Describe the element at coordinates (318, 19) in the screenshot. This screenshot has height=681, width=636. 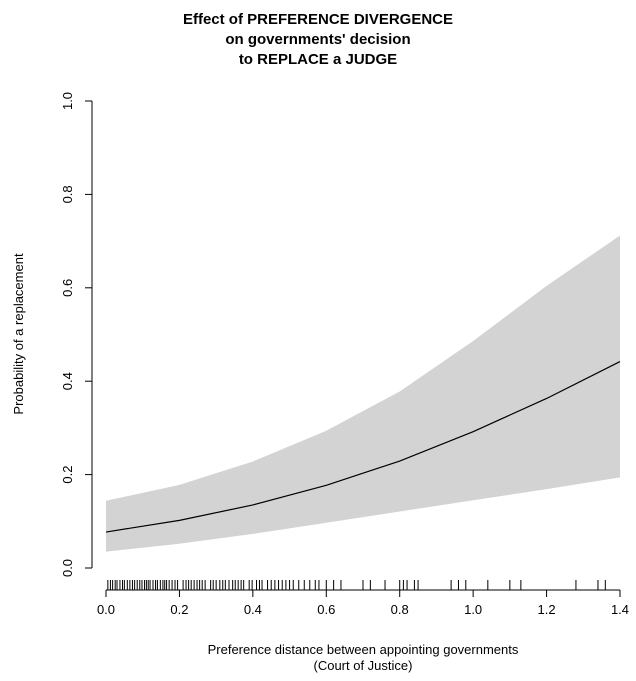
I see `chart-title-line: Effect of PREFERENCE DIVERGENCE` at that location.